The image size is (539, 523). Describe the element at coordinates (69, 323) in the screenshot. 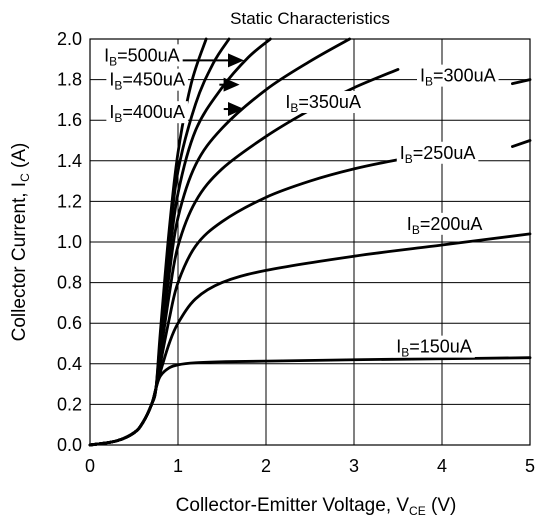

I see `y-tick-label: 0.6` at that location.